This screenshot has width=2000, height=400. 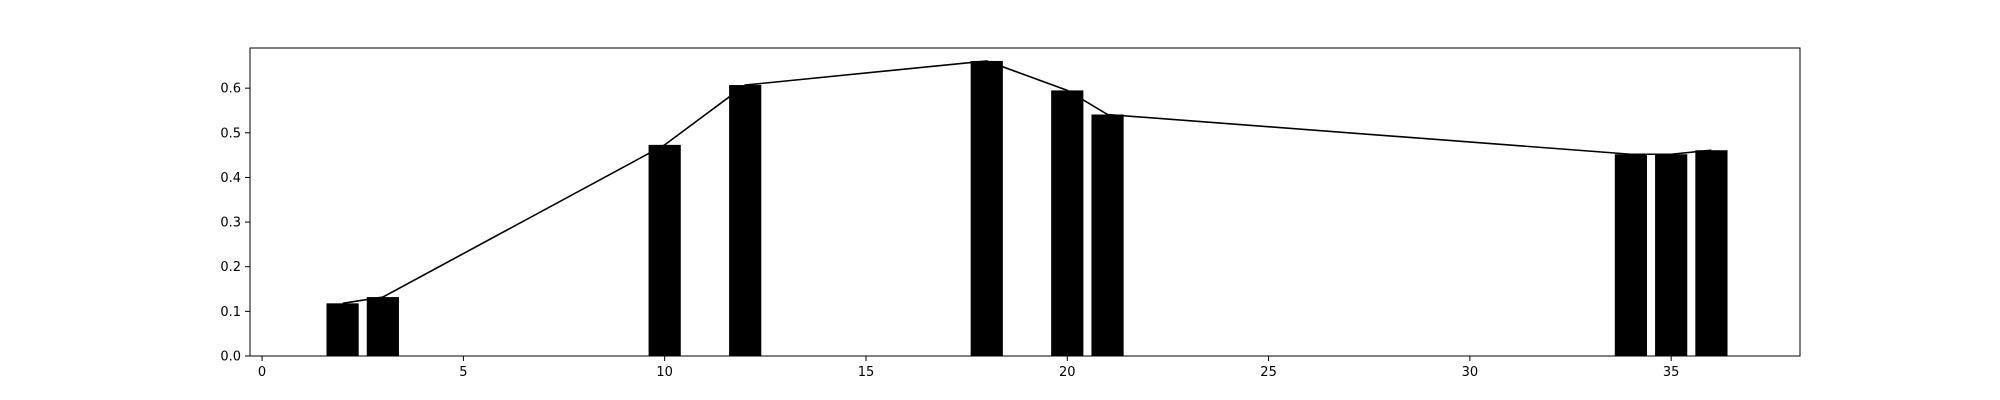 I want to click on y-tick-label: 0.0, so click(x=230, y=357).